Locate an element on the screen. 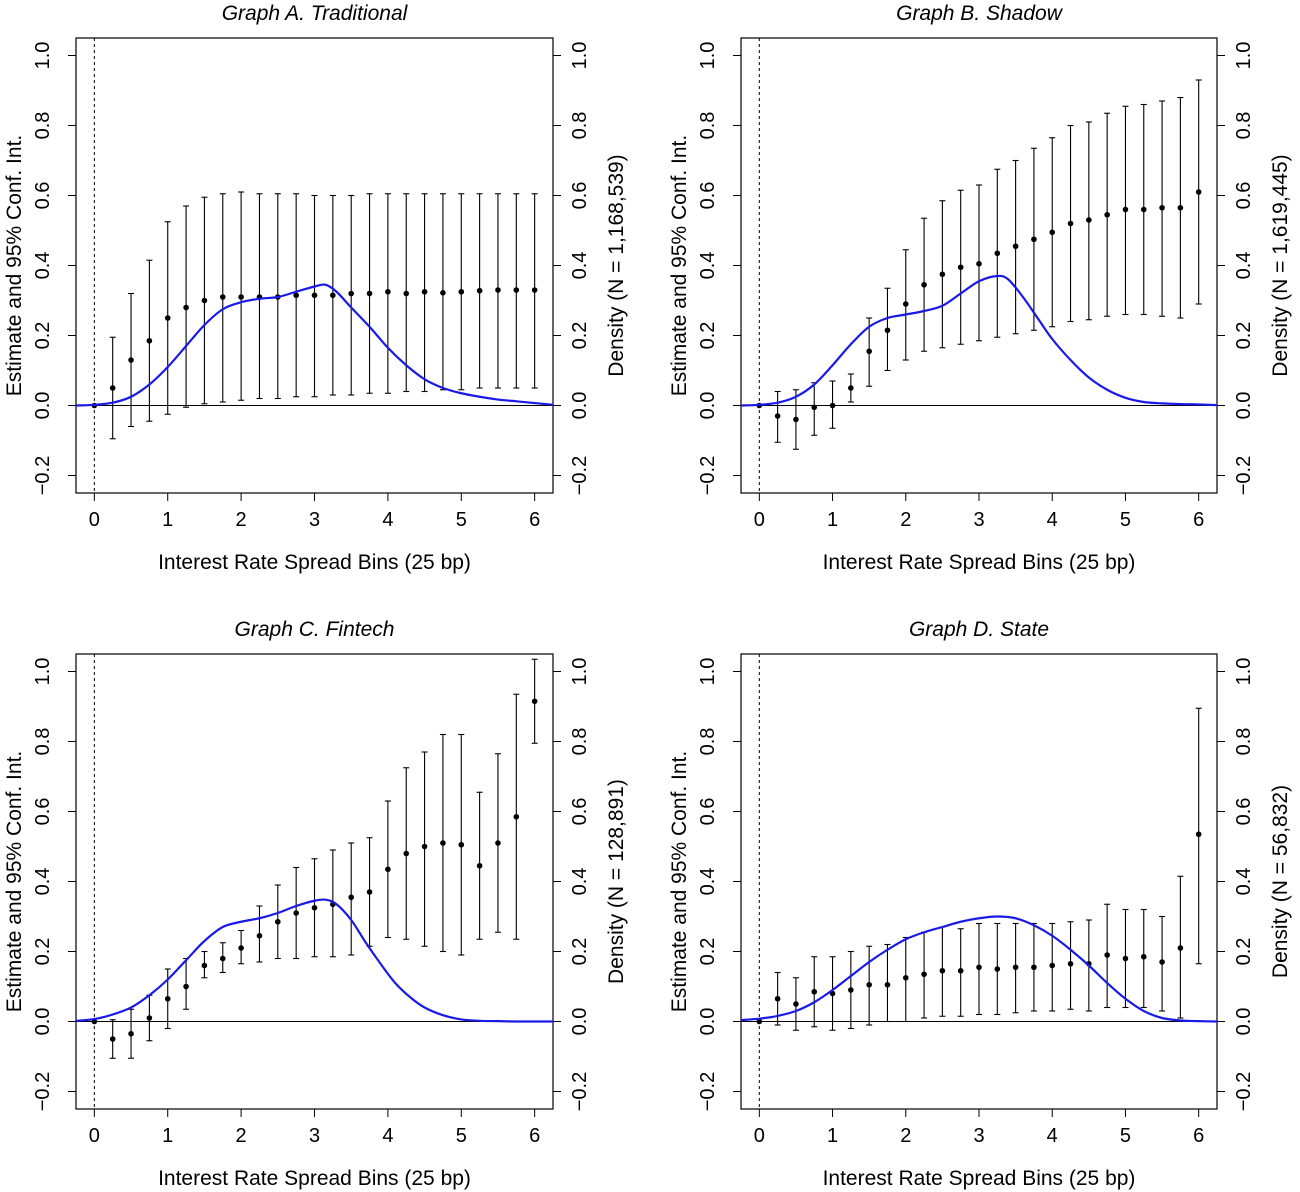 This screenshot has width=1300, height=1192. y2-tick-label: 0.4 is located at coordinates (1244, 882).